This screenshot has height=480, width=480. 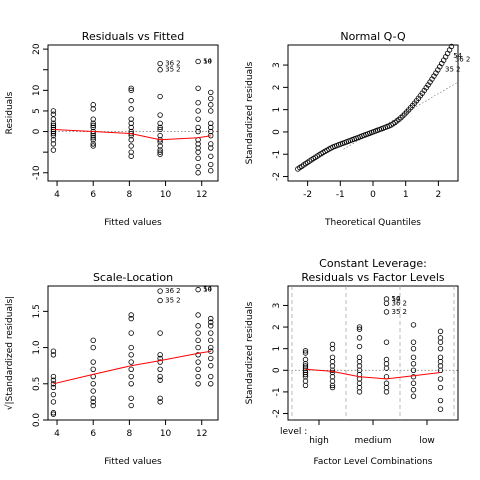 What do you see at coordinates (319, 441) in the screenshot?
I see `factor-level-label: high` at bounding box center [319, 441].